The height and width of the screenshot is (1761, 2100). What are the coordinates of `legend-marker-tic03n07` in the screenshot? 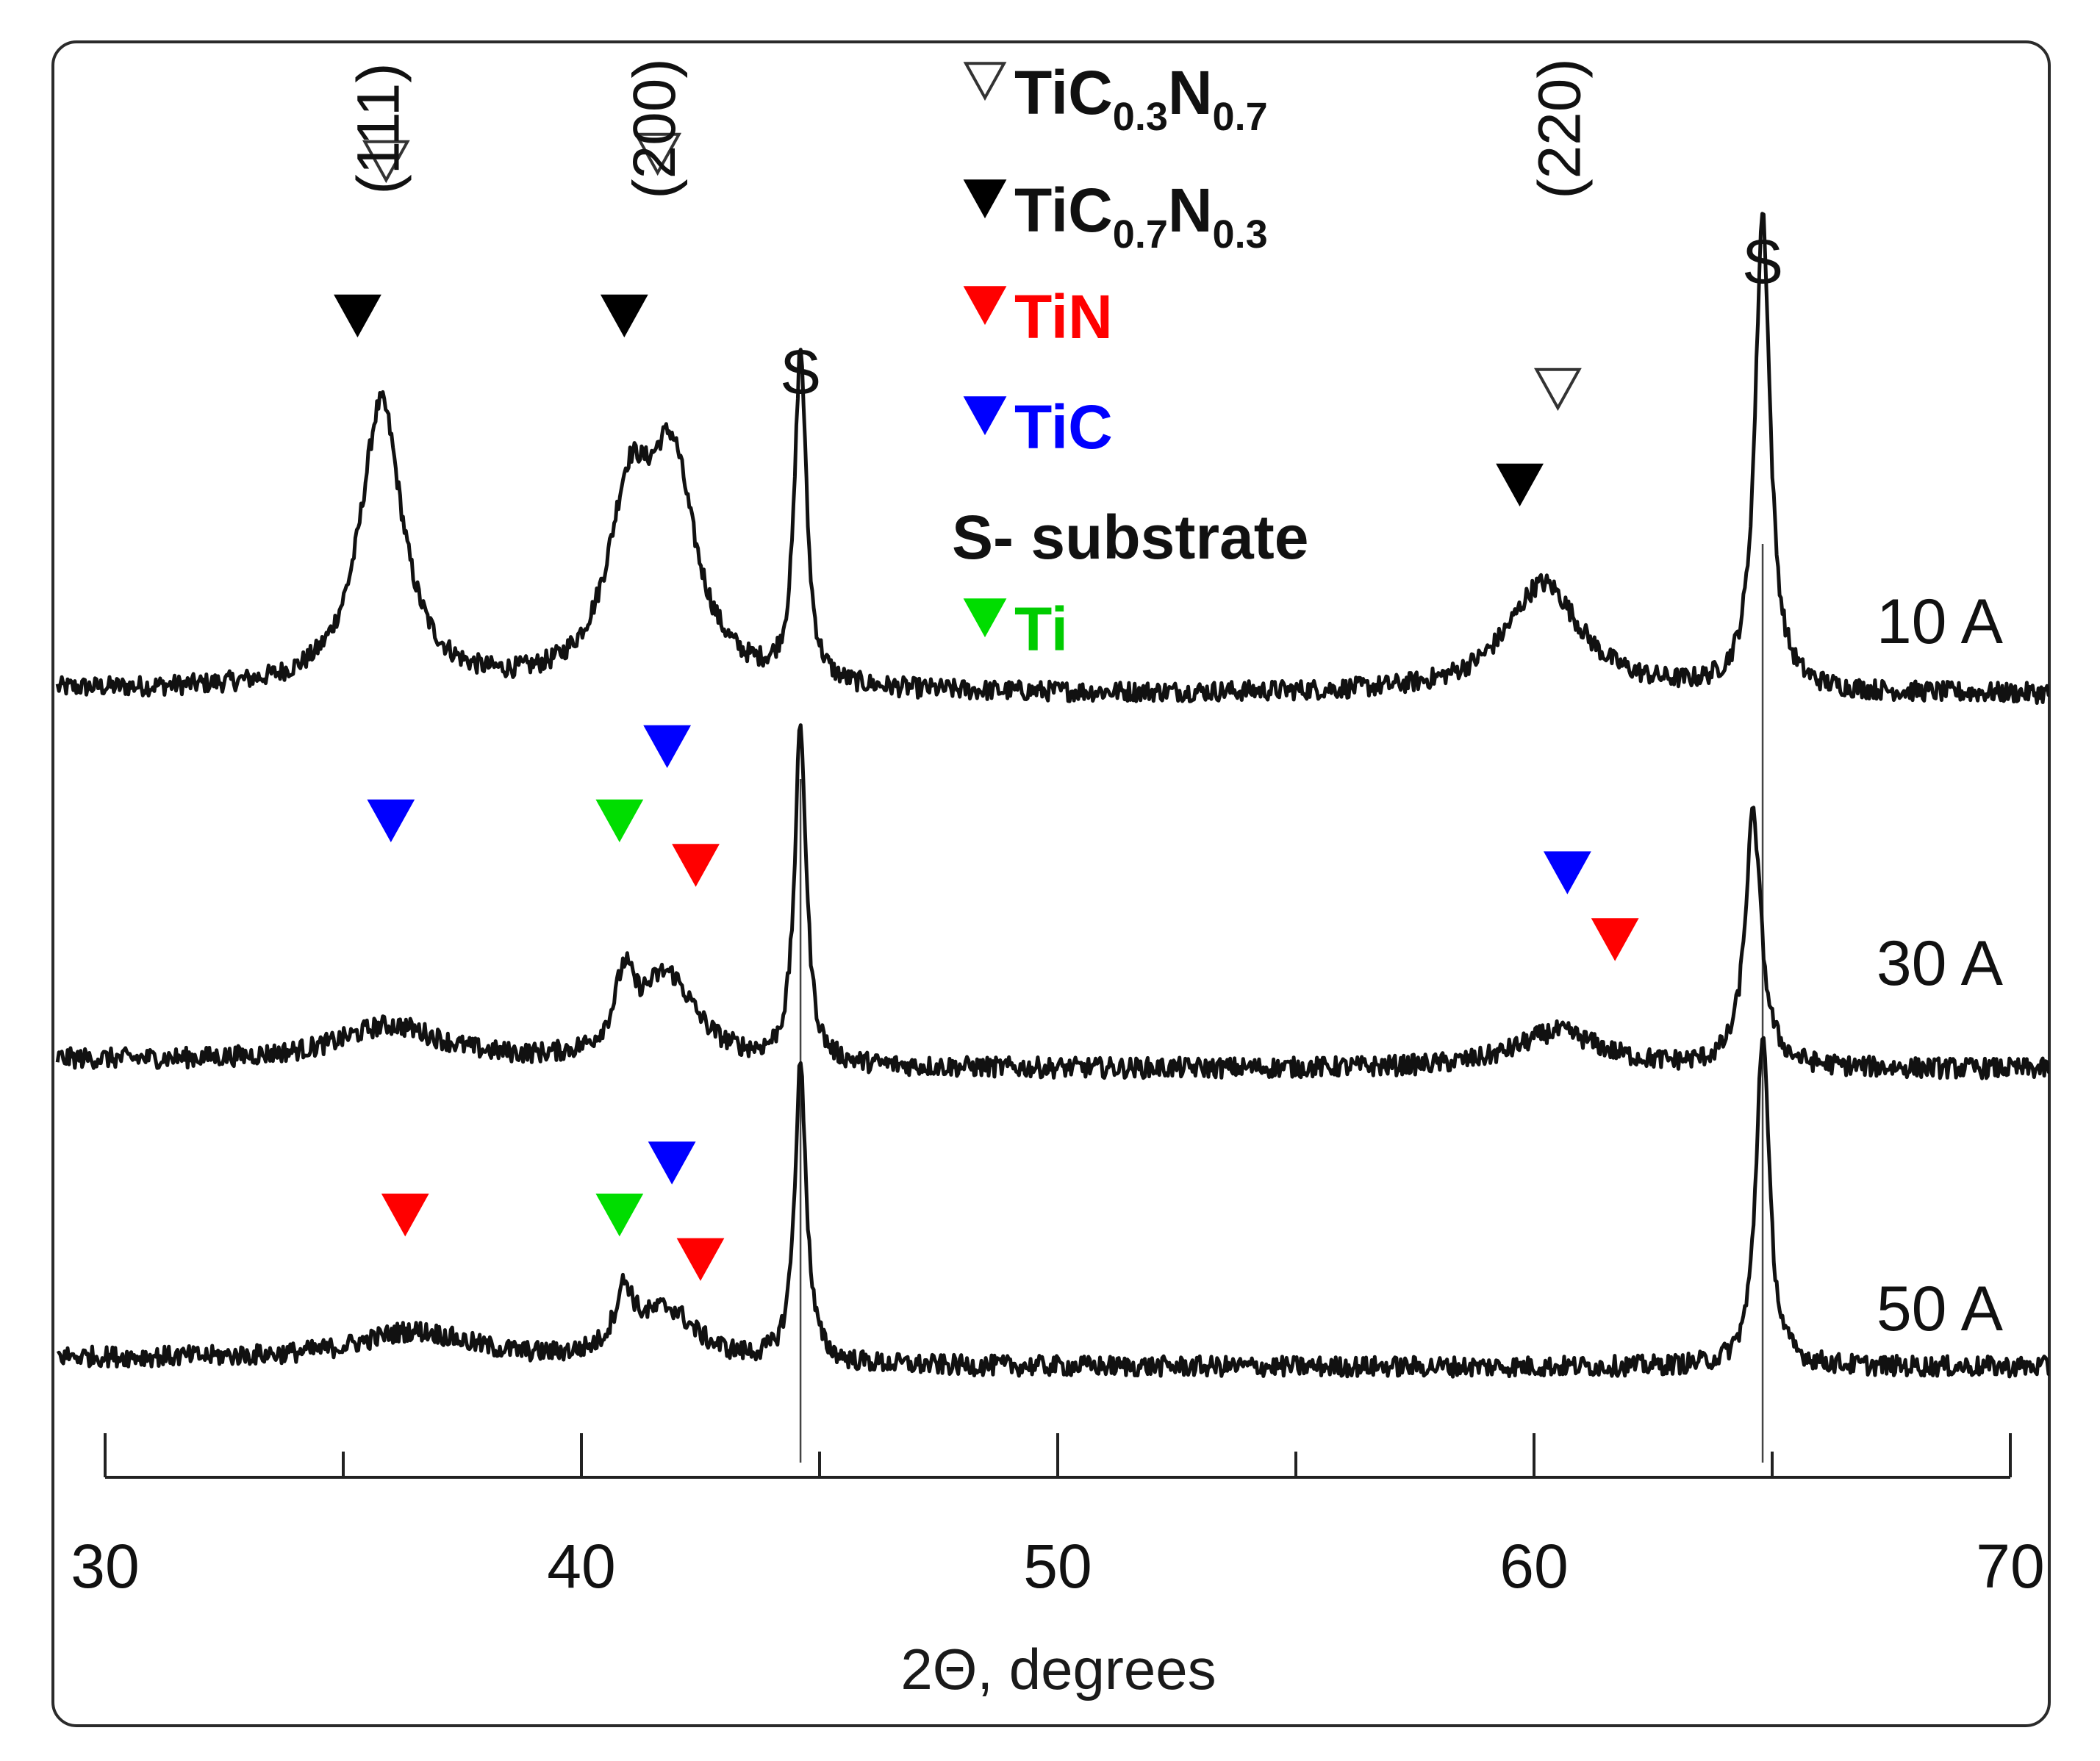 It's located at (985, 81).